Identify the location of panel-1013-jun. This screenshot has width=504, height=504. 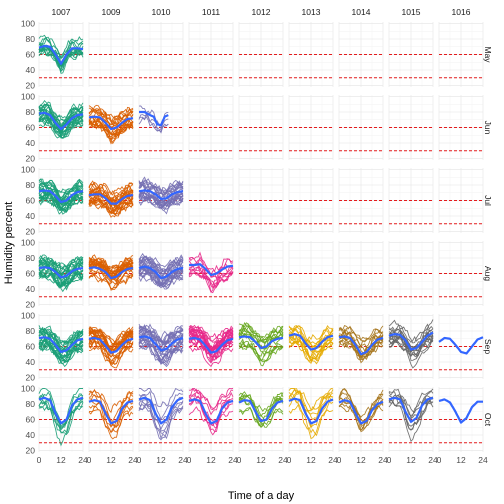
(311, 127).